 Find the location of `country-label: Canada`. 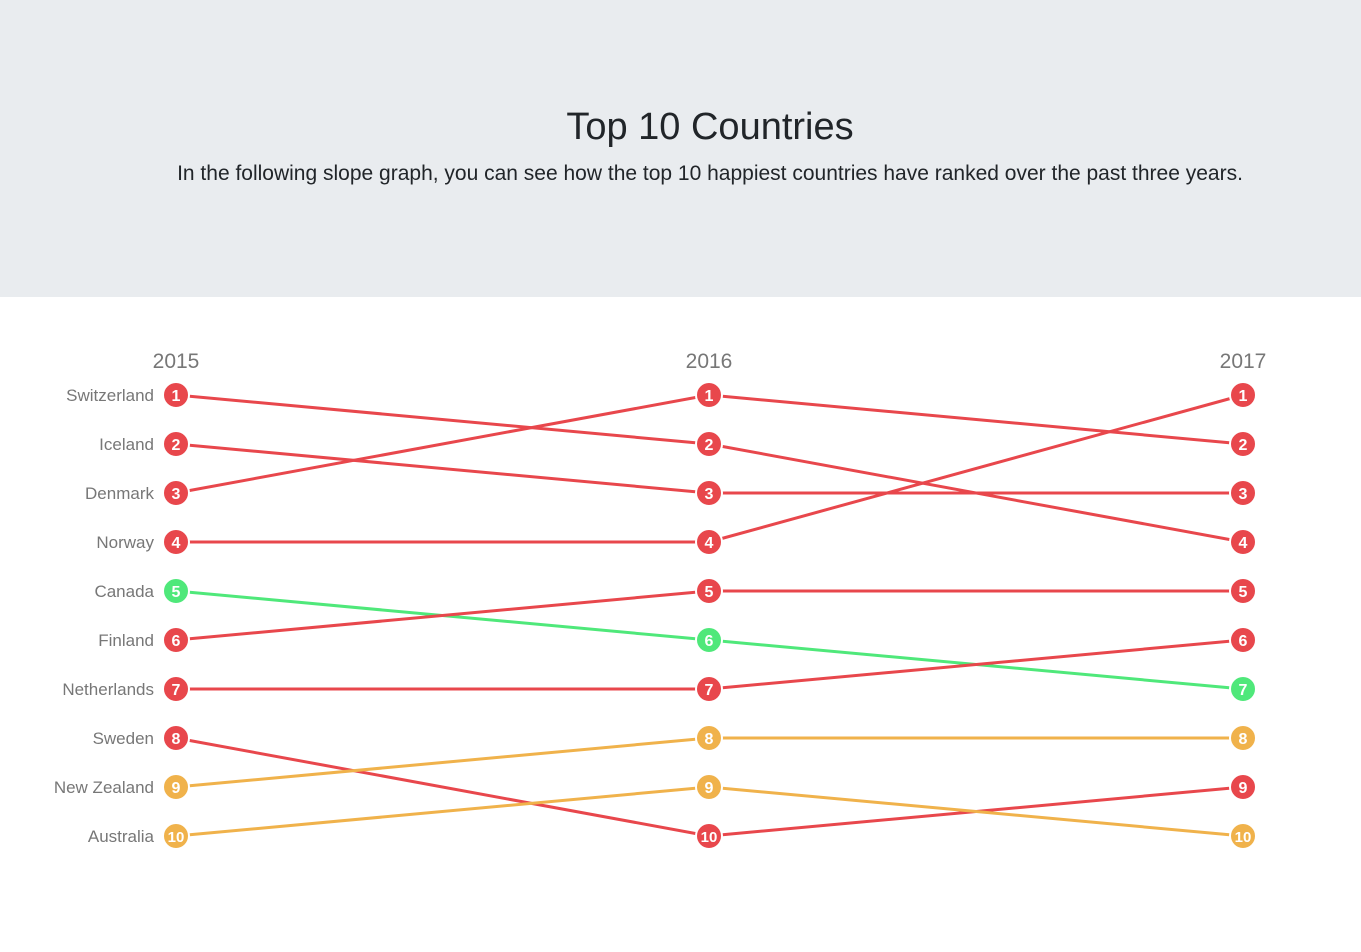

country-label: Canada is located at coordinates (124, 591).